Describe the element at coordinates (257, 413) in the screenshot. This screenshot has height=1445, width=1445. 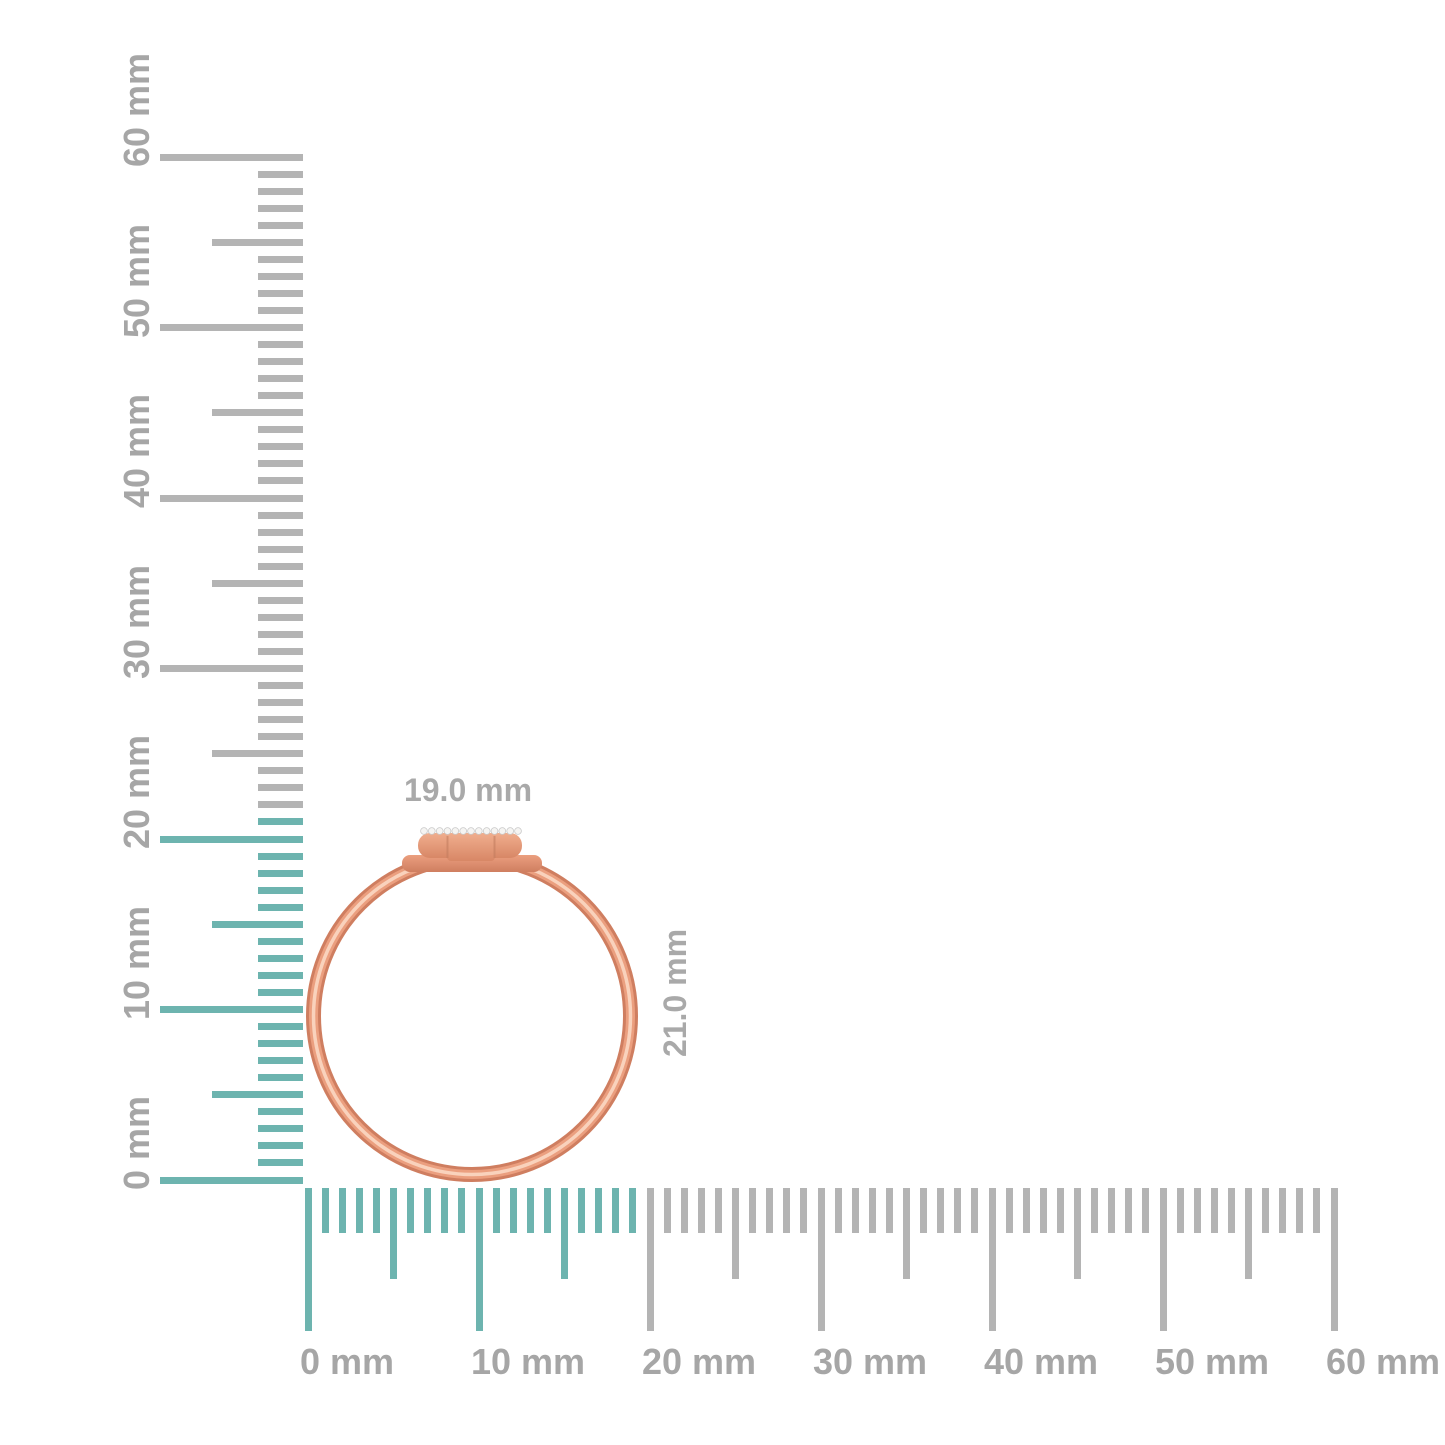
I see `v-ruler-tick-45mm` at that location.